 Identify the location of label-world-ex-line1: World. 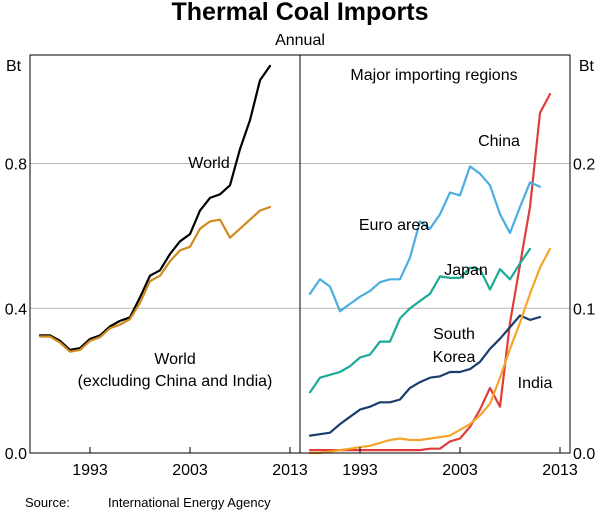
(175, 359).